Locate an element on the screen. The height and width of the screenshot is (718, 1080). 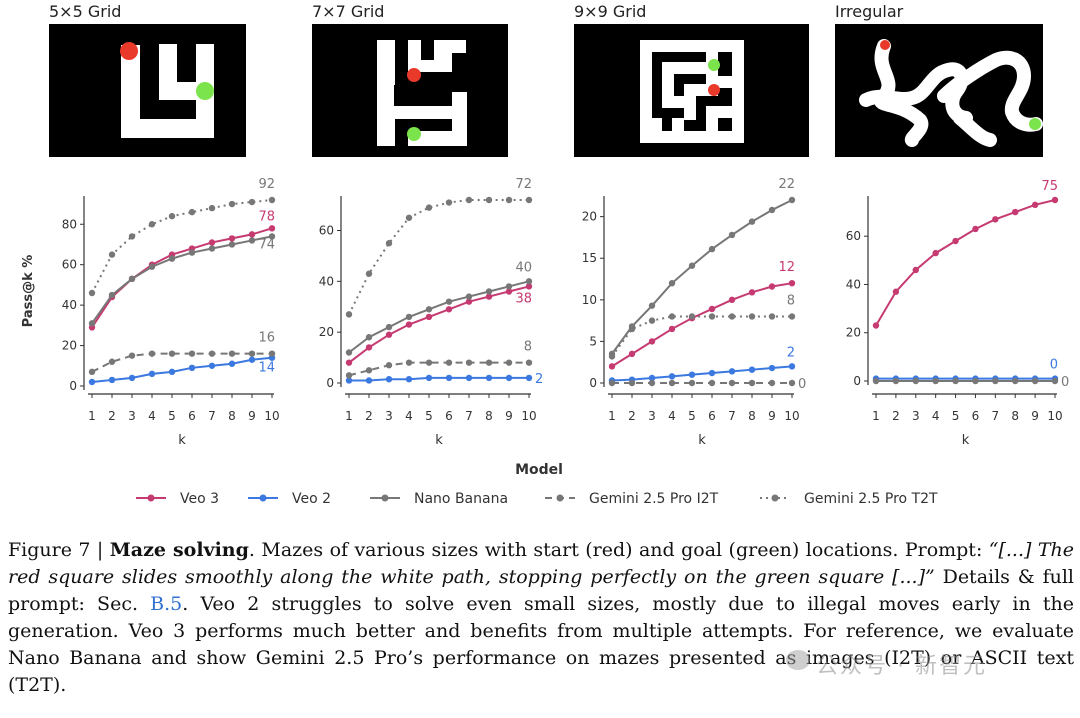
series-nano-banana: 40 is located at coordinates (439, 308).